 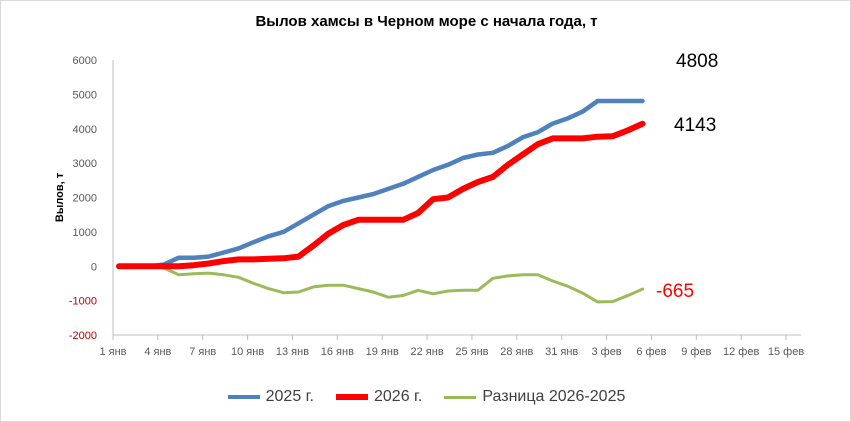 What do you see at coordinates (516, 352) in the screenshot?
I see `x-tick-label: 28 янв` at bounding box center [516, 352].